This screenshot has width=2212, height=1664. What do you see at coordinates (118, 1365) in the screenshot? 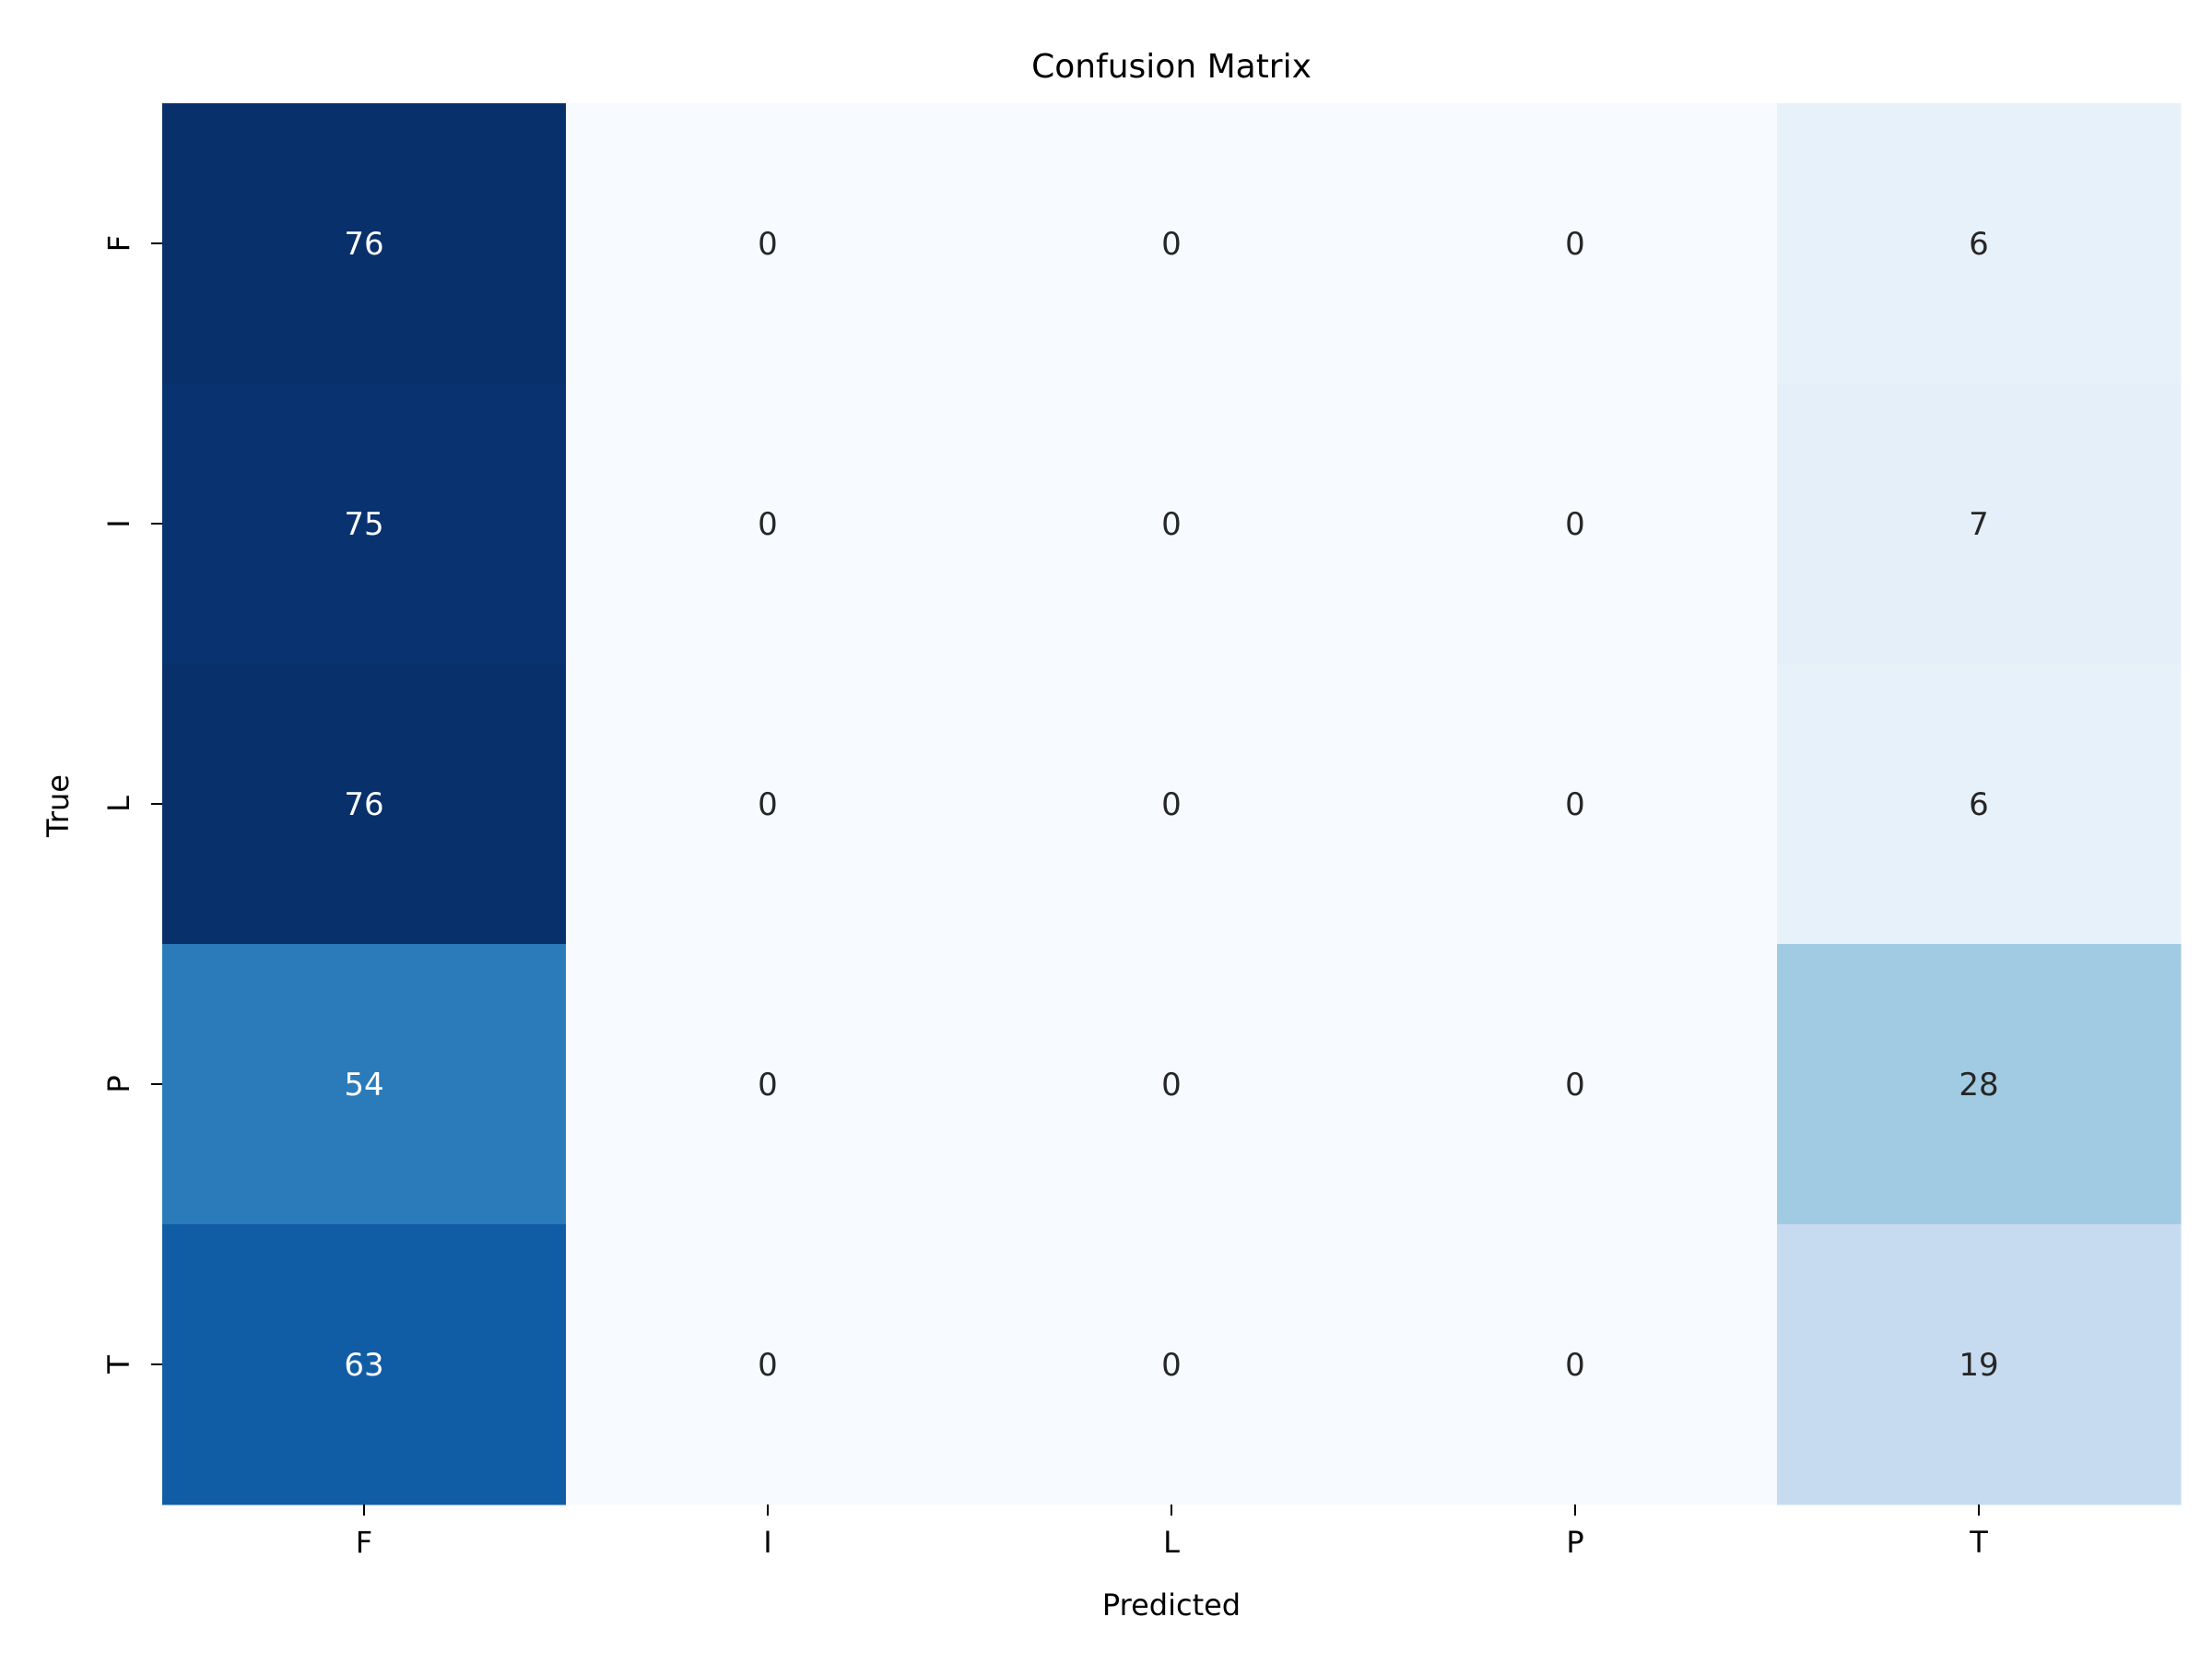
I see `y-tick-label: T` at bounding box center [118, 1365].